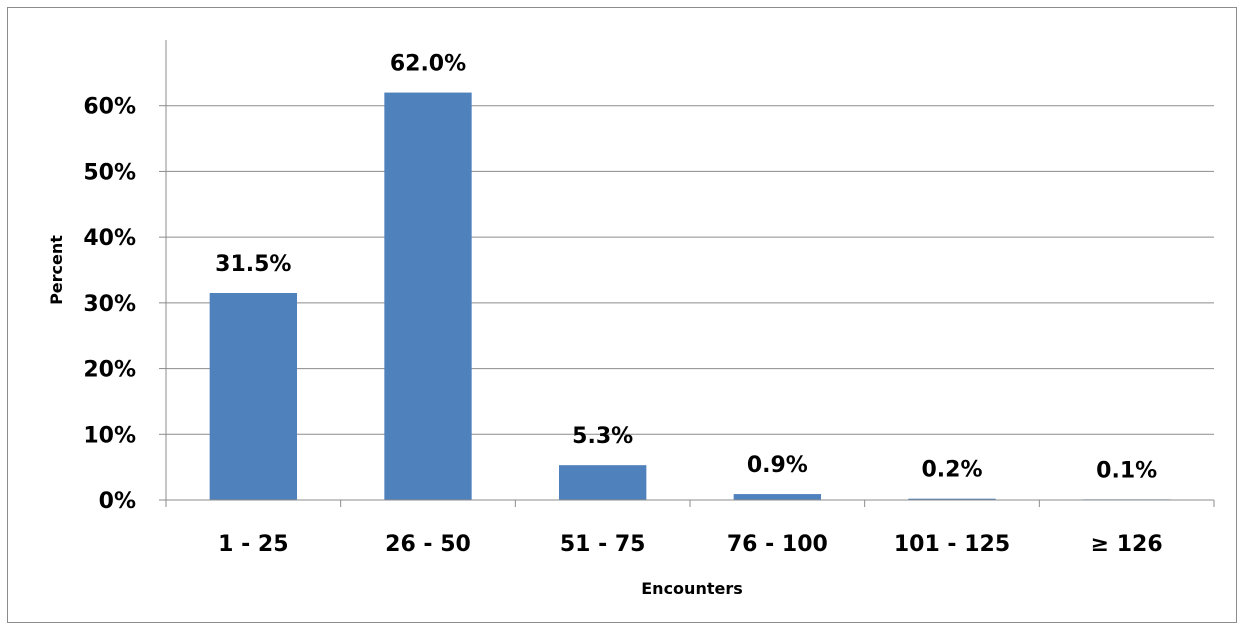 The width and height of the screenshot is (1244, 630). What do you see at coordinates (692, 588) in the screenshot?
I see `x-axis-title: Encounters` at bounding box center [692, 588].